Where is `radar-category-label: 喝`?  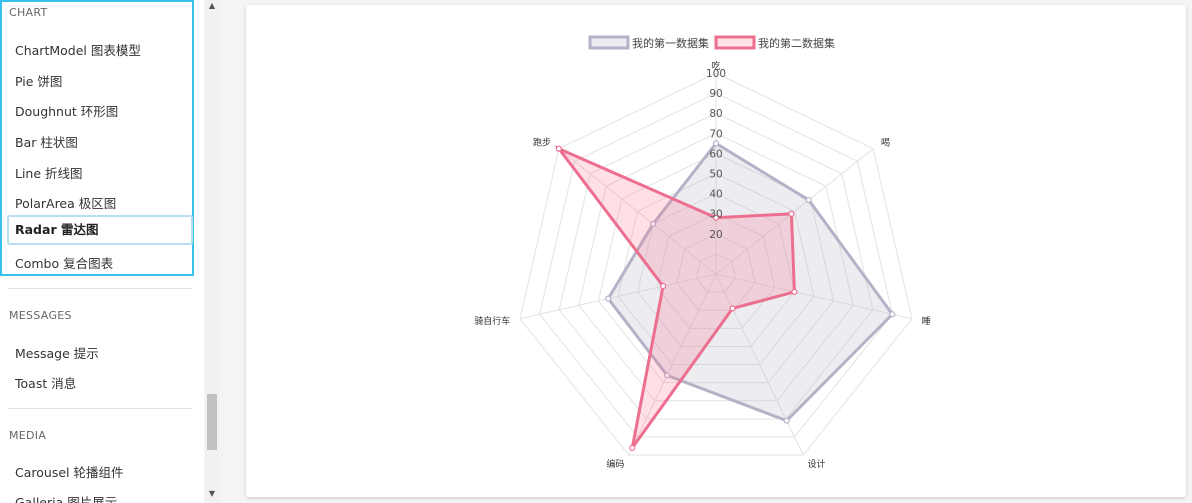
radar-category-label: 喝 is located at coordinates (885, 142).